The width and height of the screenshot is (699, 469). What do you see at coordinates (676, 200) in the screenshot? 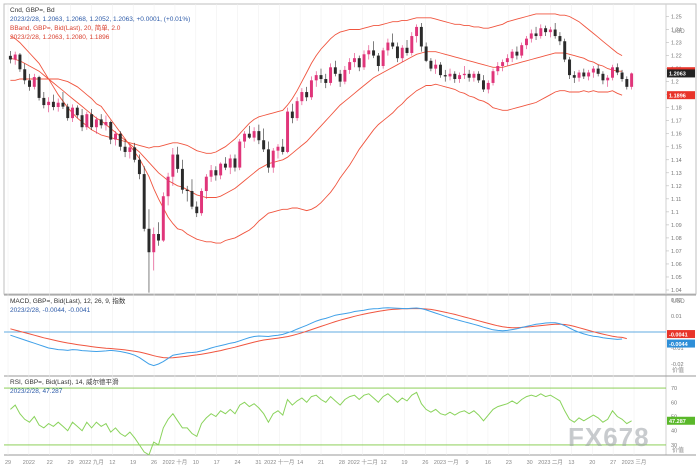
I see `price-tick-label: 1.11` at bounding box center [676, 200].